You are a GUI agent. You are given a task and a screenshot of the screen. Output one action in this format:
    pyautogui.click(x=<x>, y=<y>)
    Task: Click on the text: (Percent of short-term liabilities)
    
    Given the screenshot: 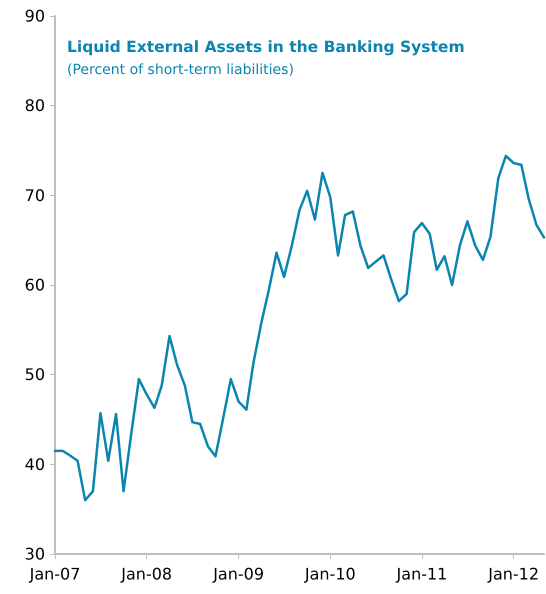 What is the action you would take?
    pyautogui.click(x=180, y=70)
    